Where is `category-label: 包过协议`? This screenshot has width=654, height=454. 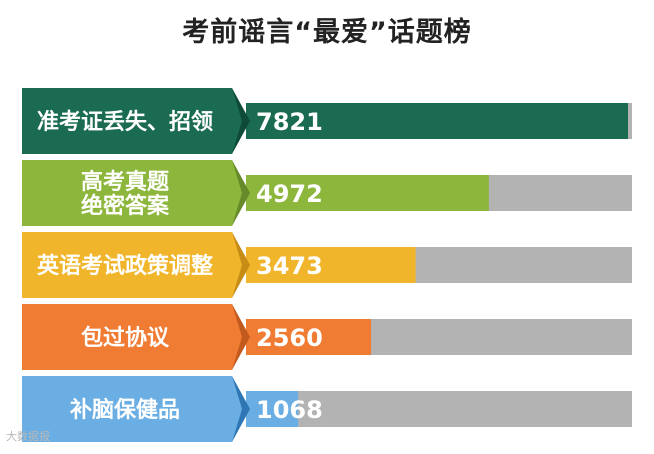
category-label: 包过协议 is located at coordinates (125, 338).